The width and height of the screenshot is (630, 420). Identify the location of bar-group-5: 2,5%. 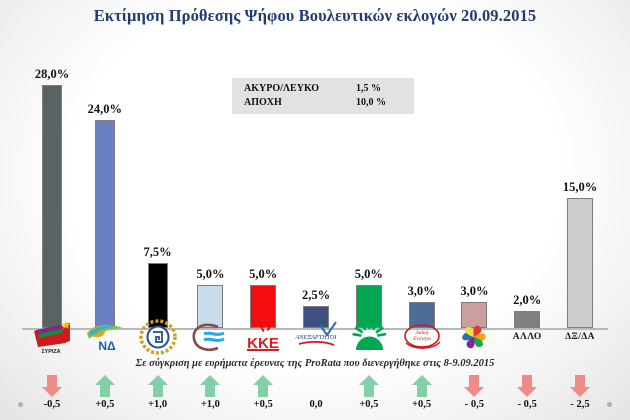
(316, 184).